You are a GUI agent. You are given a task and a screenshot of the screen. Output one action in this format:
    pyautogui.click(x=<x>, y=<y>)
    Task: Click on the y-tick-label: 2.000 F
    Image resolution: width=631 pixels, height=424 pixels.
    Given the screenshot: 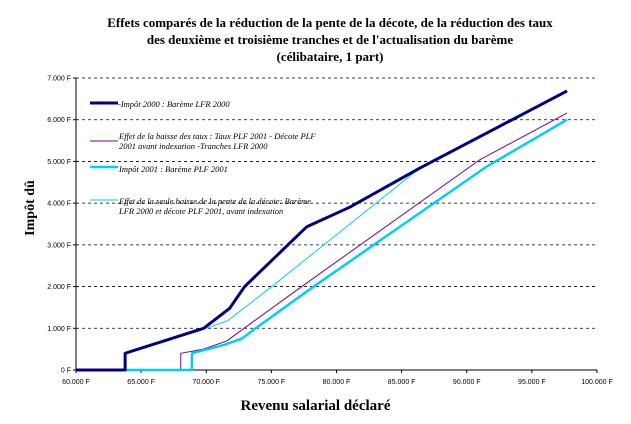 What is the action you would take?
    pyautogui.click(x=59, y=287)
    